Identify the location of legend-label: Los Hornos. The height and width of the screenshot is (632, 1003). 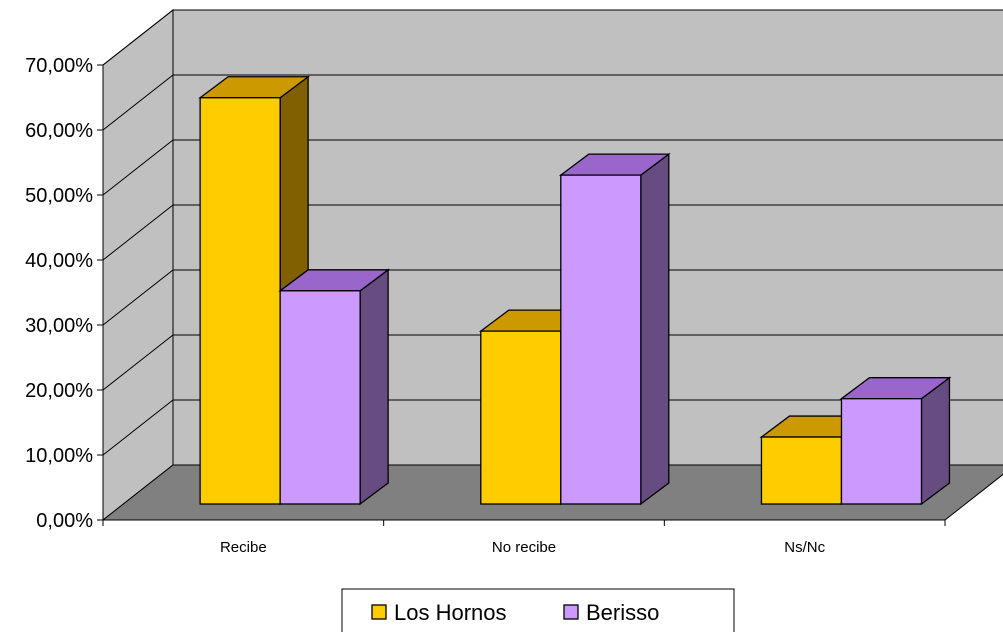
(450, 612).